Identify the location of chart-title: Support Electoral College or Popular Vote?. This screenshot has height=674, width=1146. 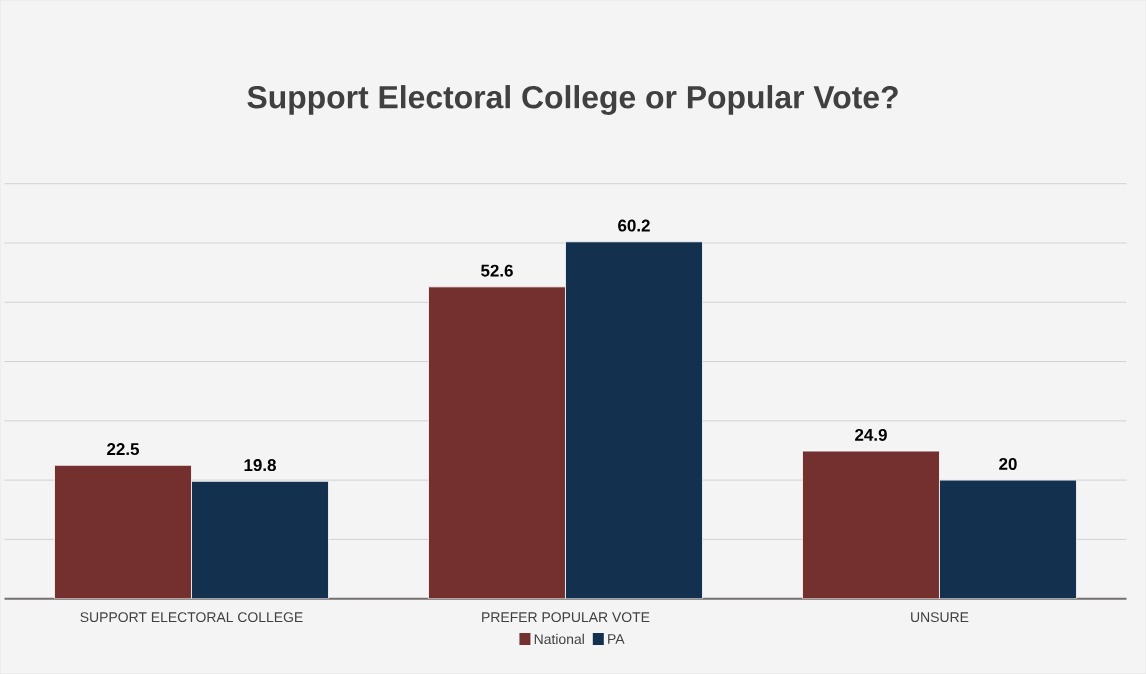
(572, 100).